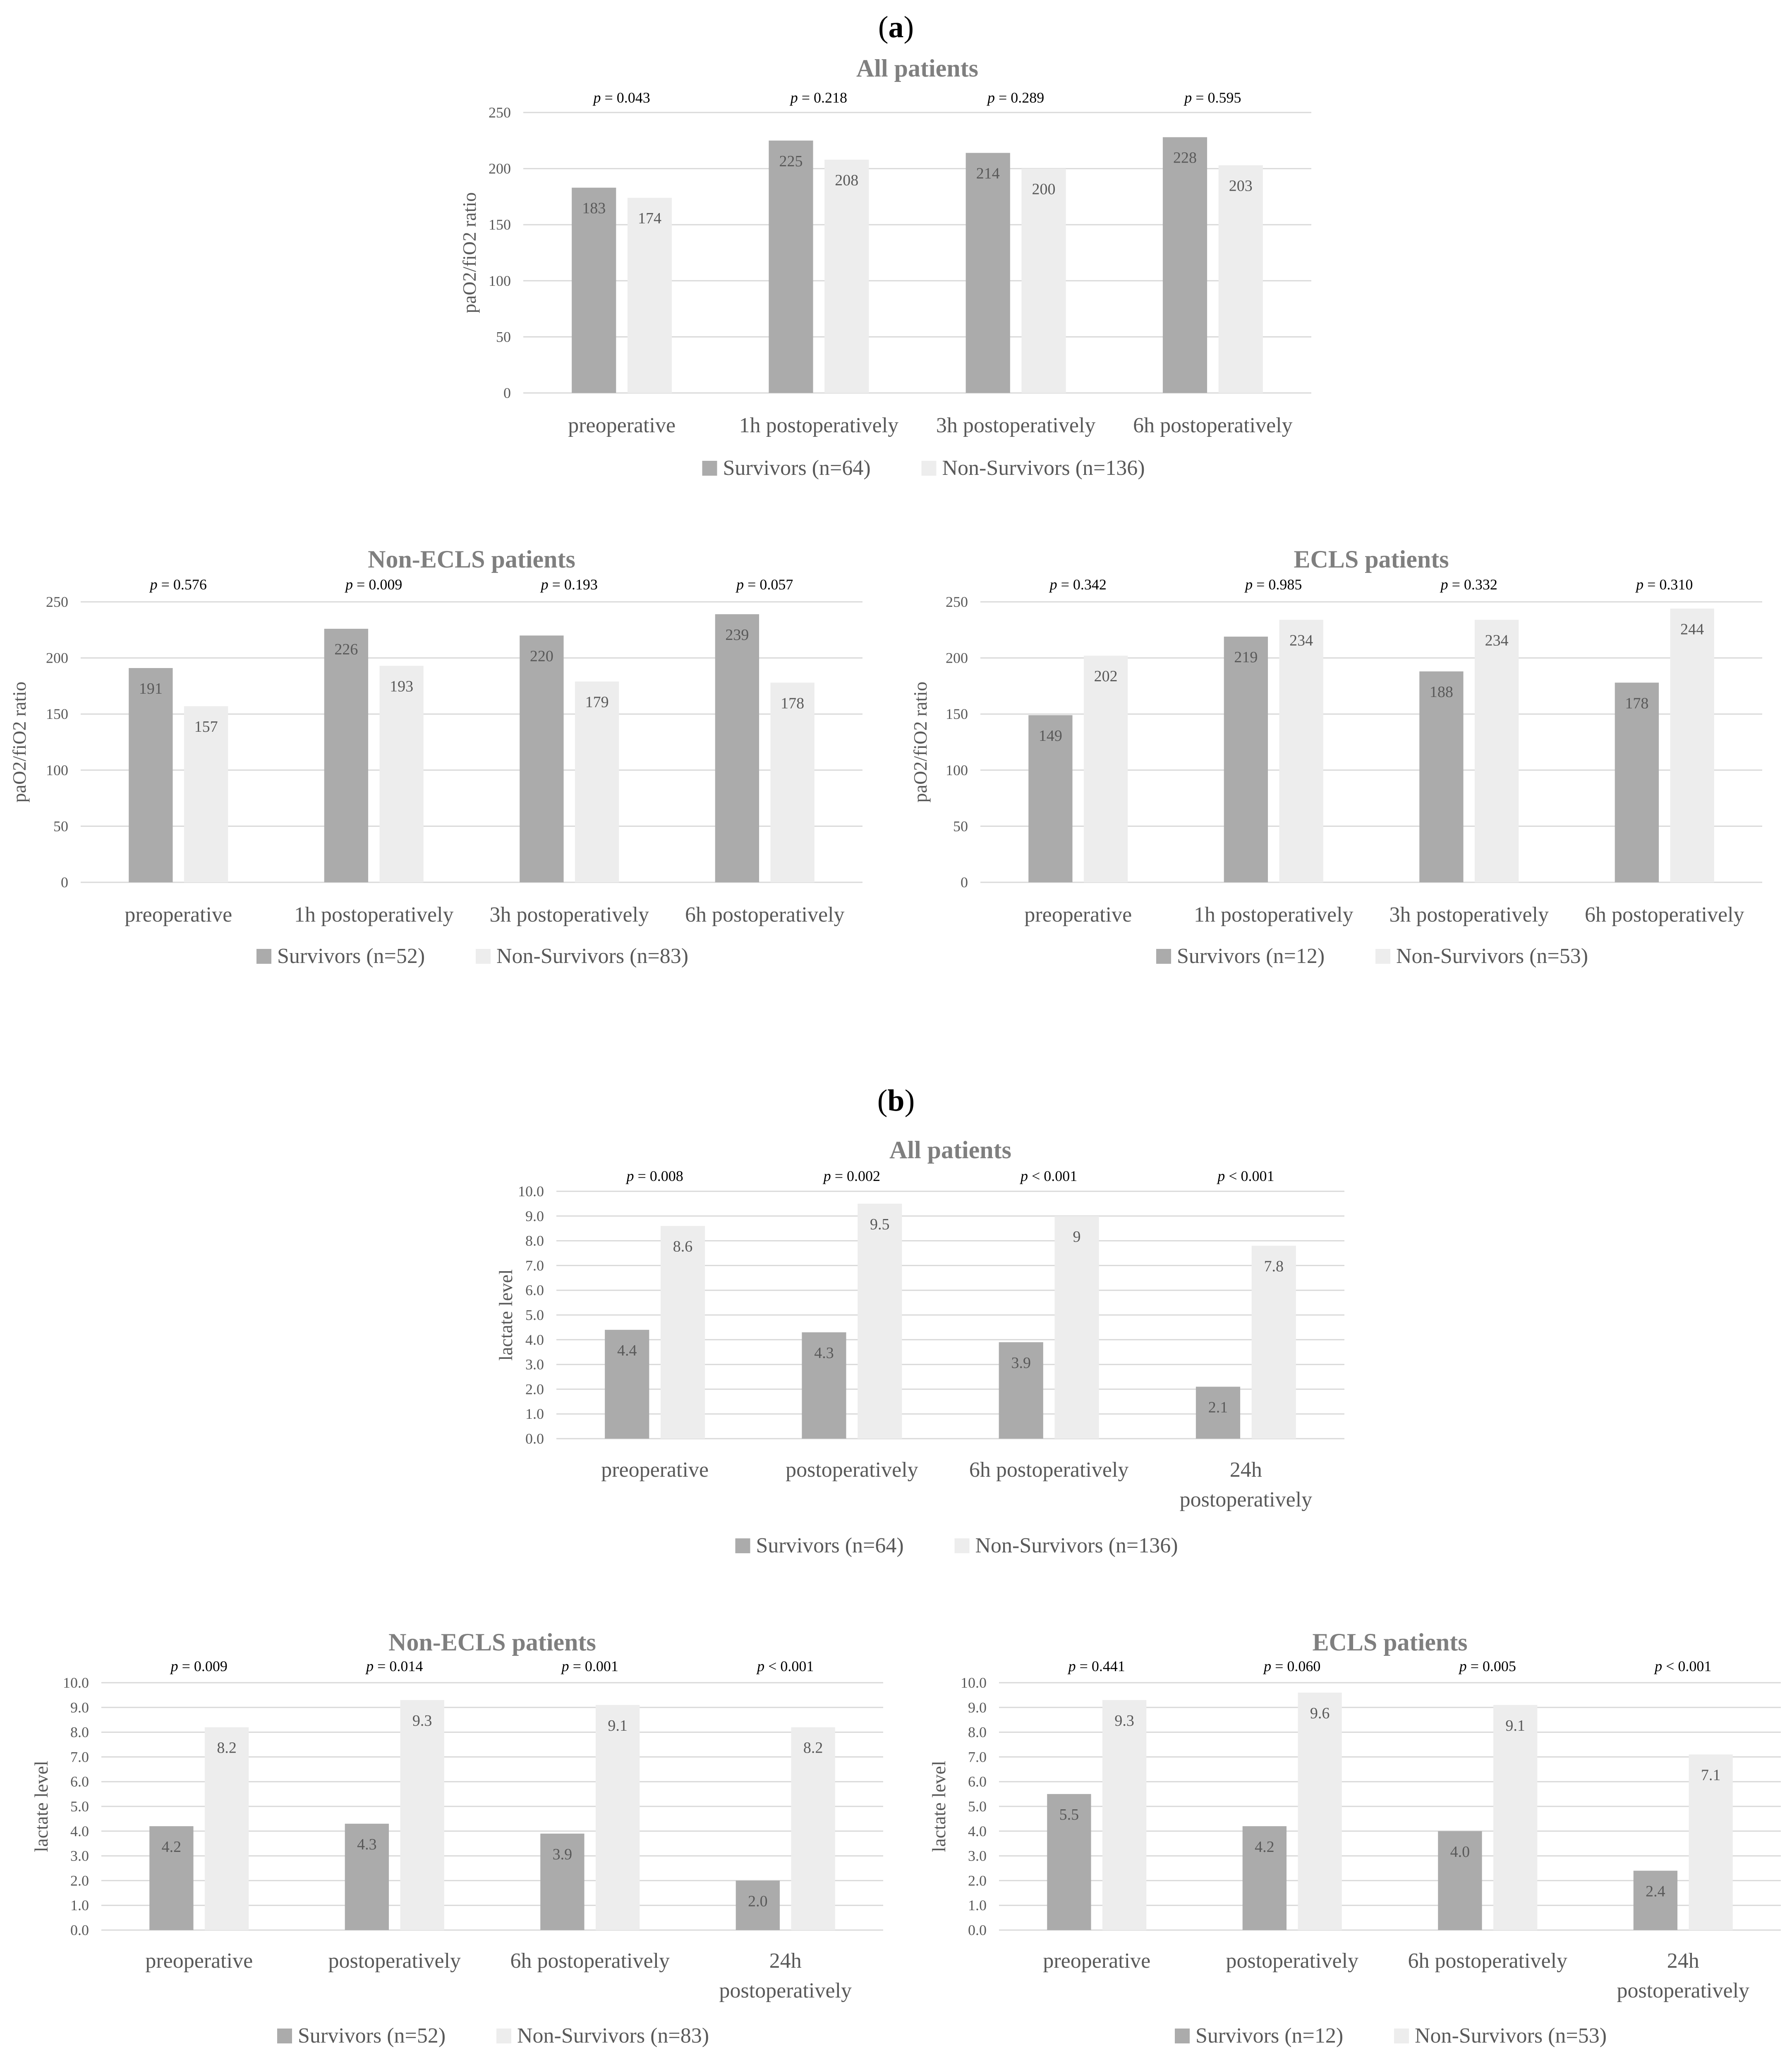 This screenshot has width=1792, height=2055. What do you see at coordinates (79, 1781) in the screenshot?
I see `y-tick-label: 6.0` at bounding box center [79, 1781].